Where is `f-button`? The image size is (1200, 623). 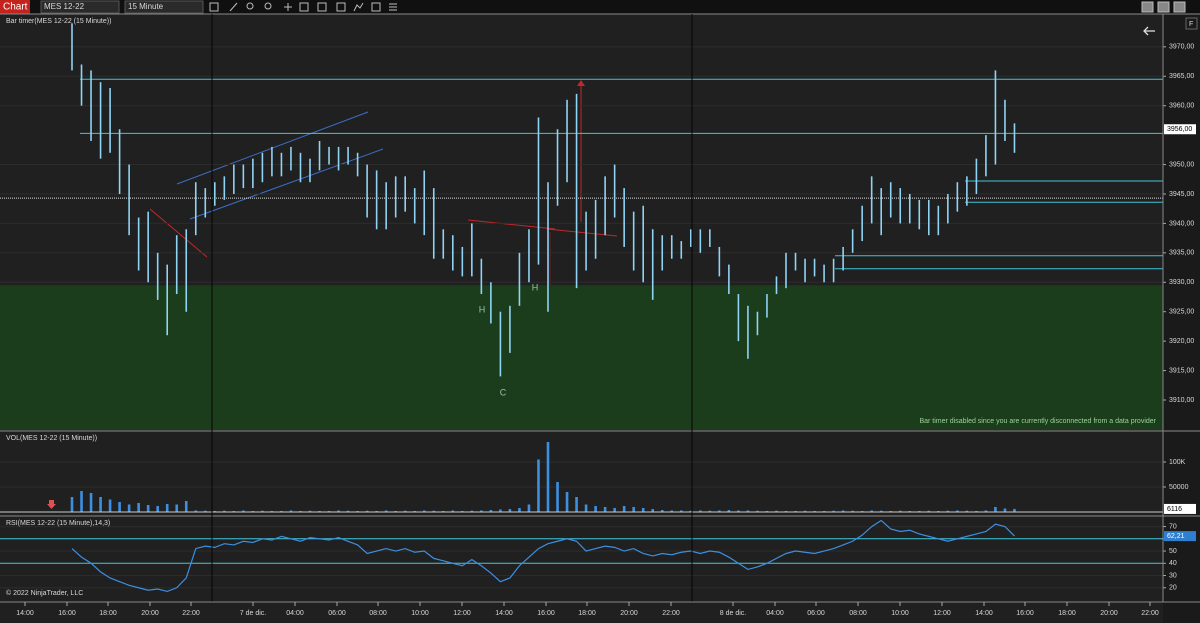 f-button is located at coordinates (1191, 23).